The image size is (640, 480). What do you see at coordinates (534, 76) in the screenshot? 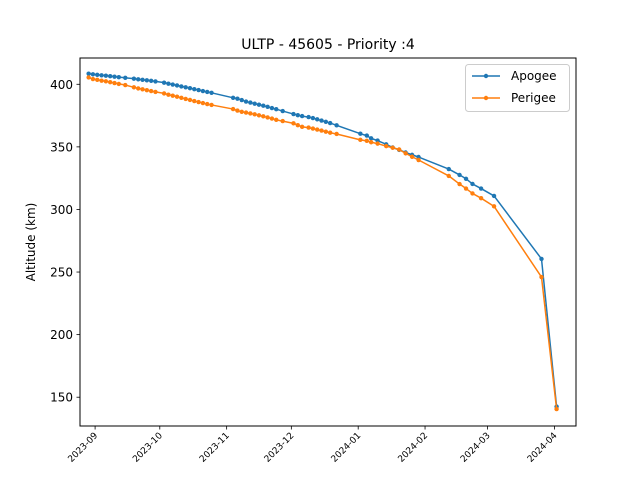
I see `legend-label-apogee: Apogee` at bounding box center [534, 76].